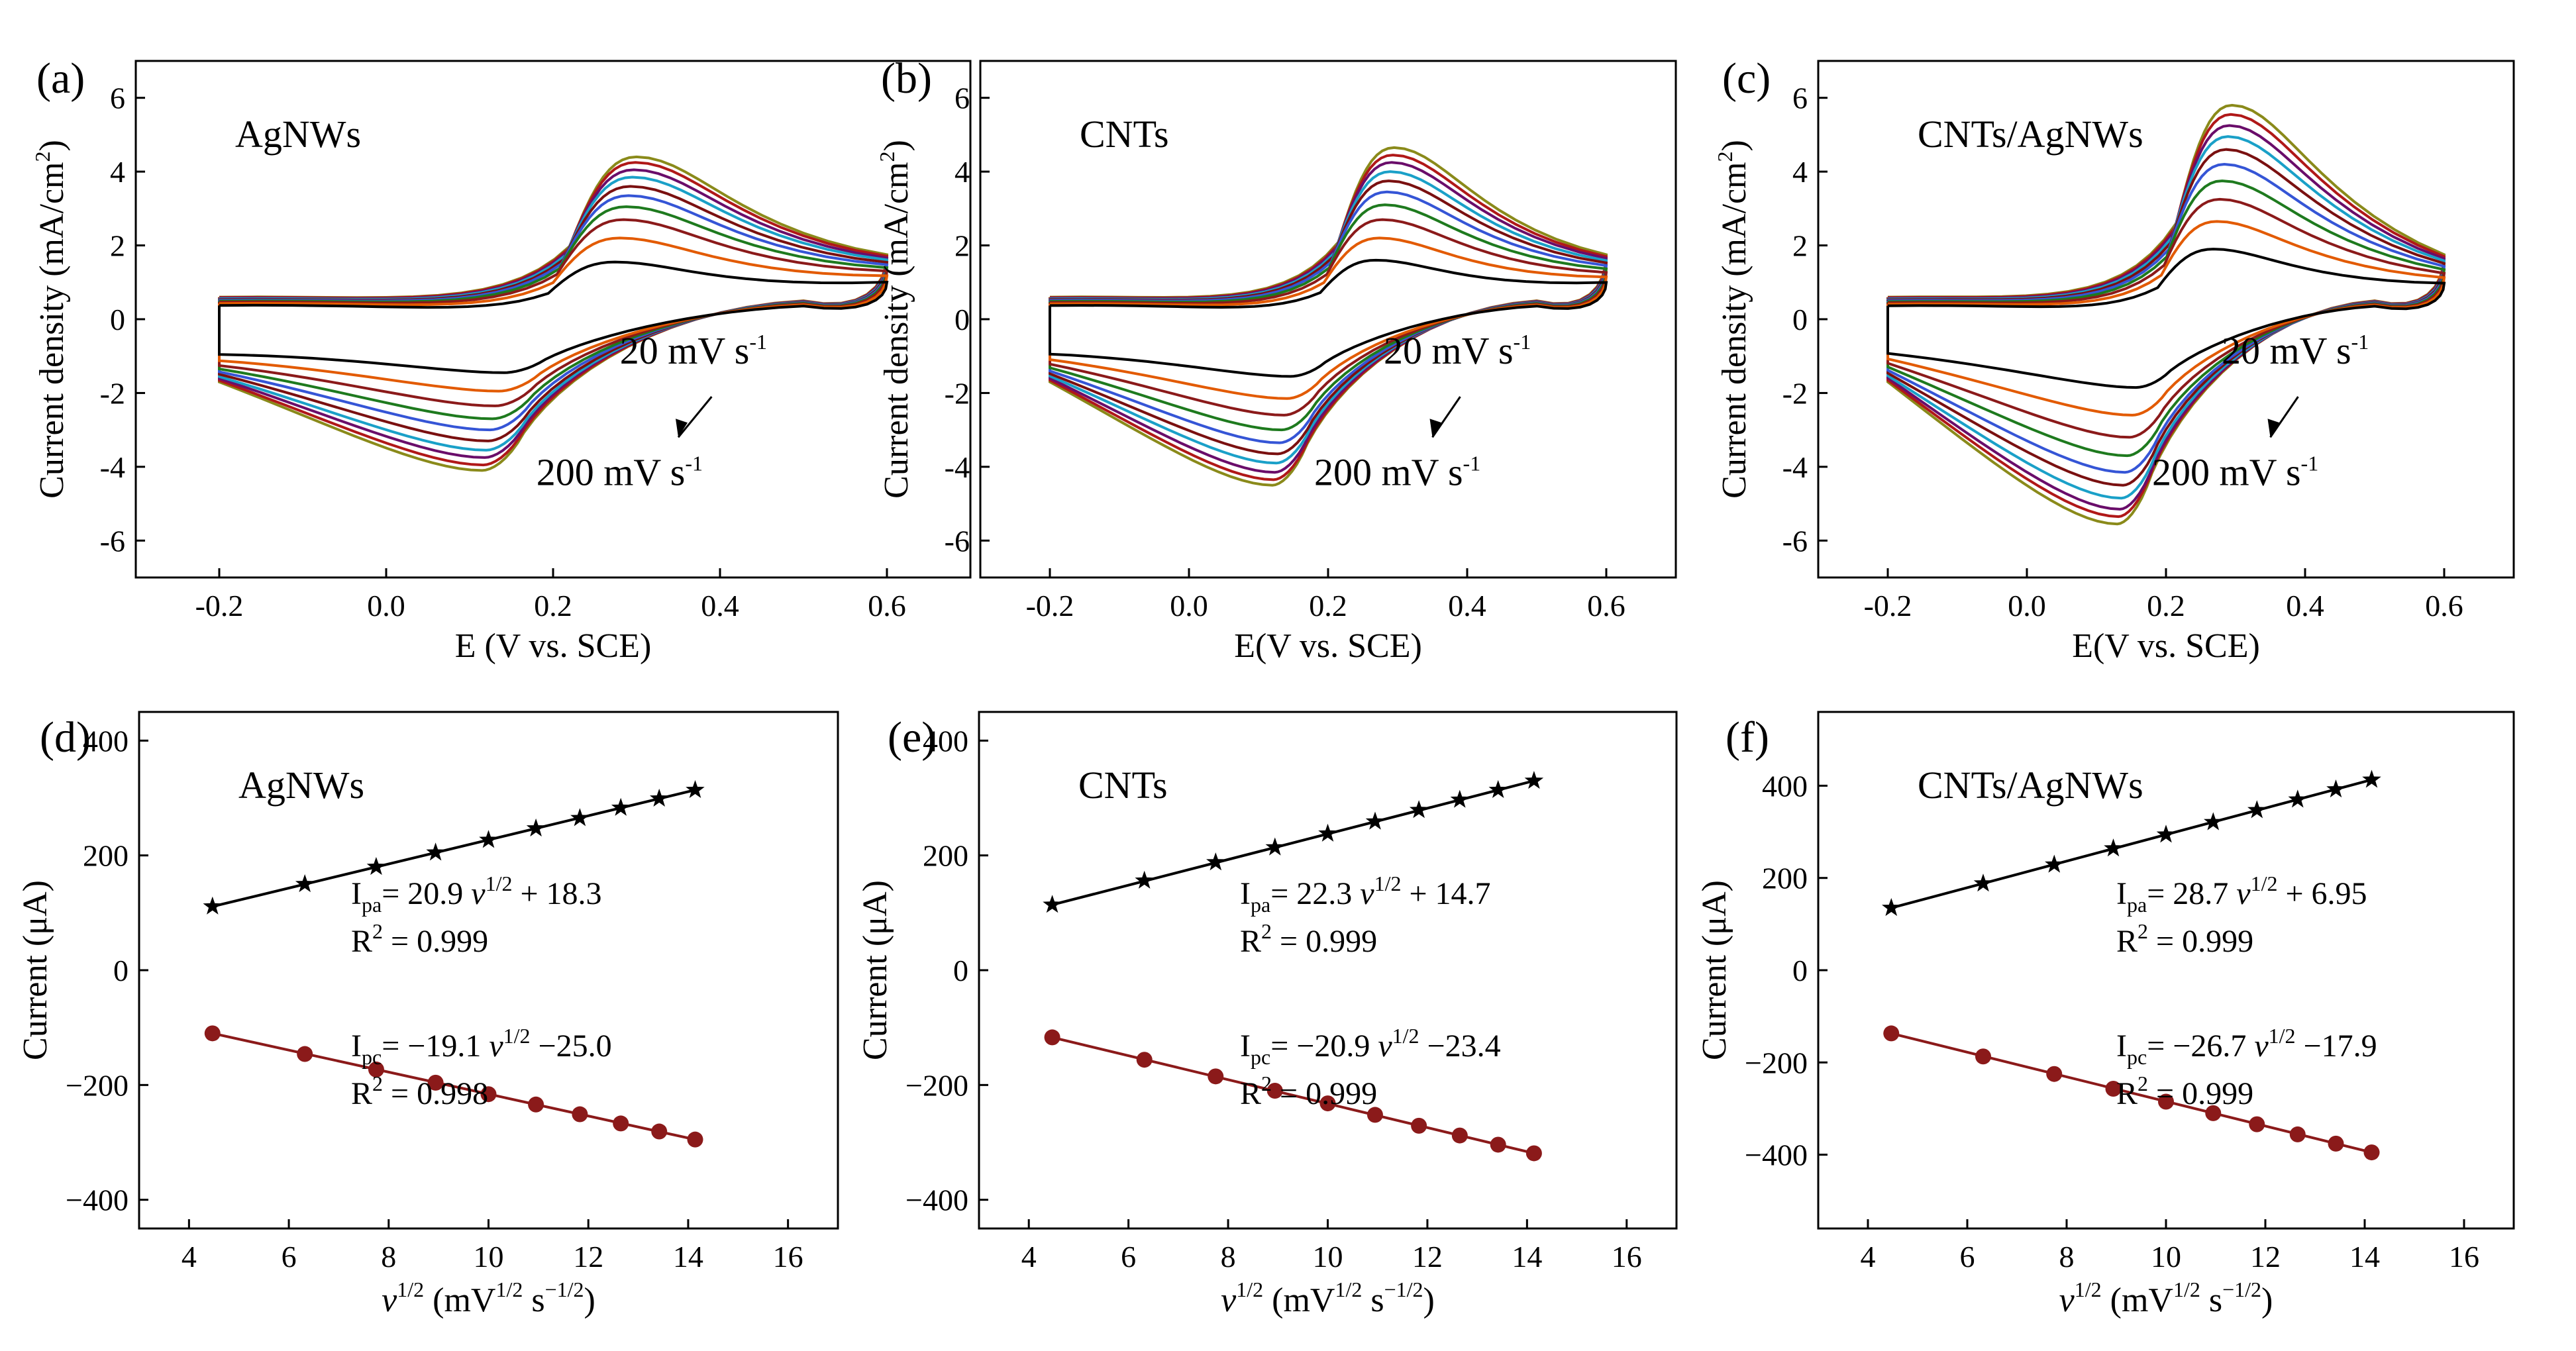  What do you see at coordinates (2226, 472) in the screenshot?
I see `scan-rate-end-text: 200 mV s` at bounding box center [2226, 472].